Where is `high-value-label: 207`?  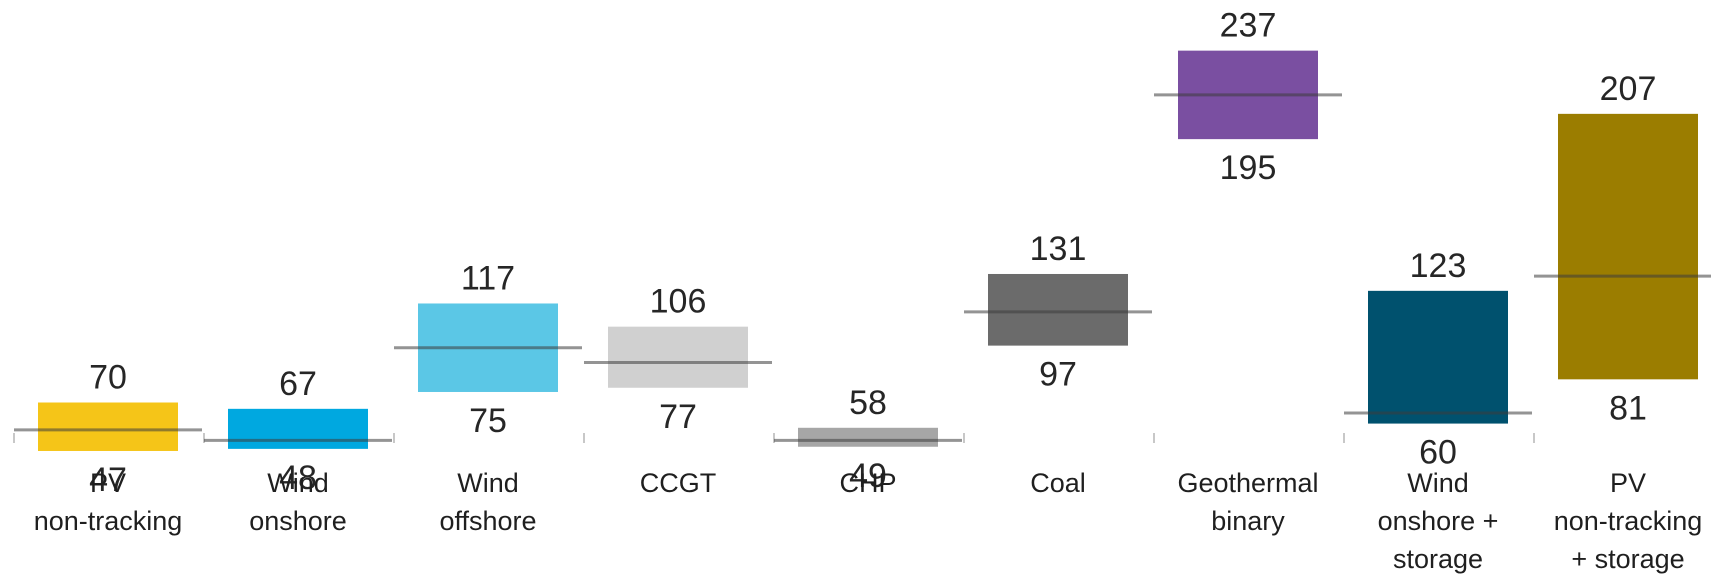
high-value-label: 207 is located at coordinates (1628, 89).